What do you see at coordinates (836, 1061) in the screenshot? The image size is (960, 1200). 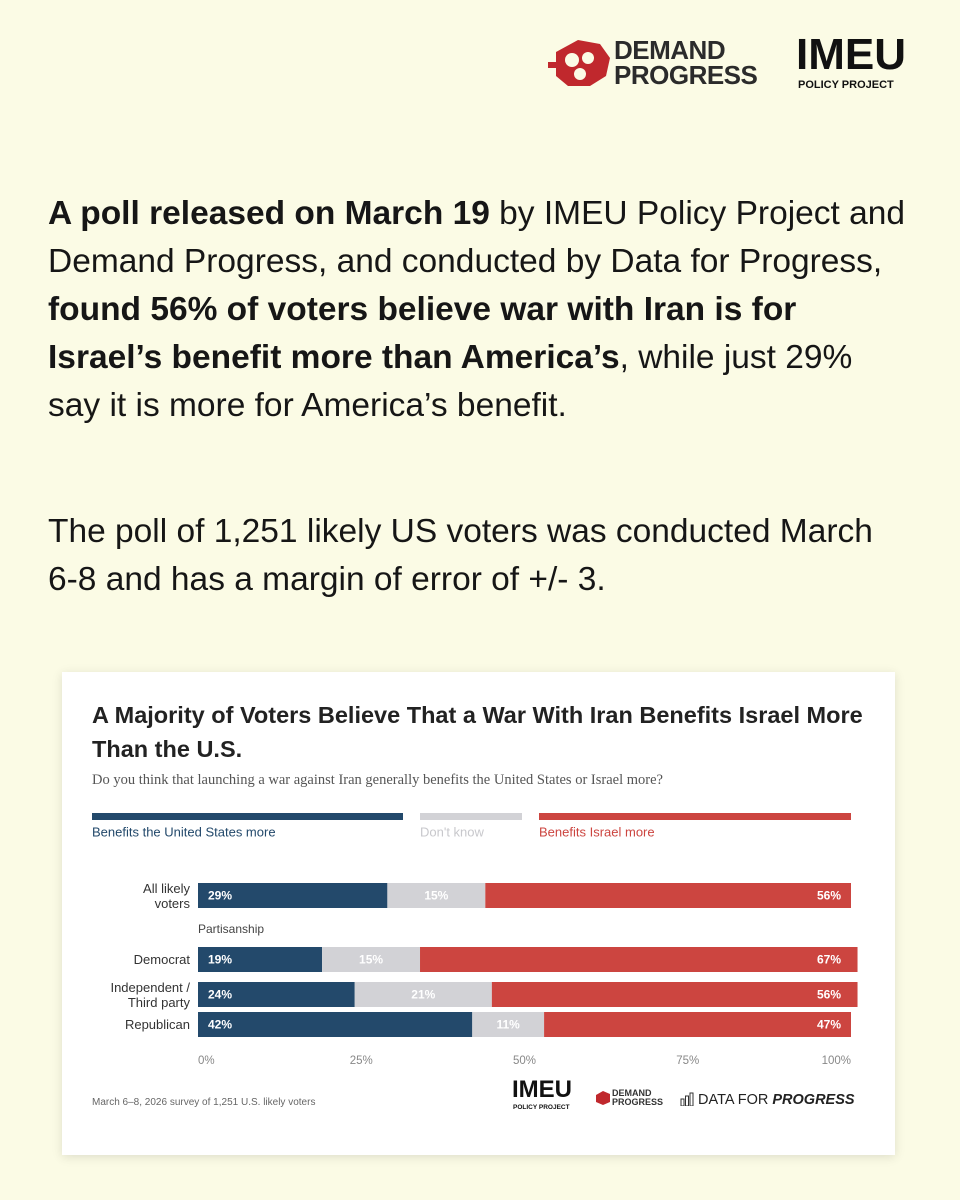 I see `x-tick-label: 100%` at bounding box center [836, 1061].